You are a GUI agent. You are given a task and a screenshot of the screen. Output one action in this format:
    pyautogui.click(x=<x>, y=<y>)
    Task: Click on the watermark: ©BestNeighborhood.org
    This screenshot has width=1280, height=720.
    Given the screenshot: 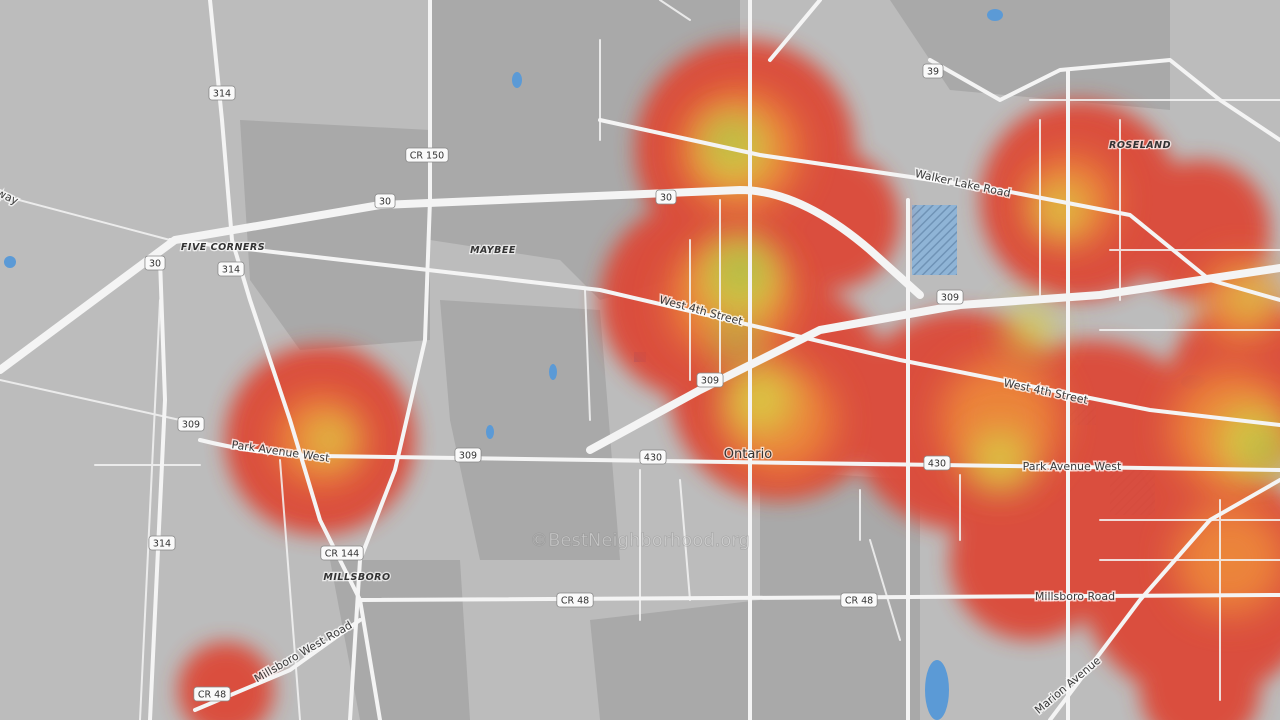 What is the action you would take?
    pyautogui.click(x=640, y=540)
    